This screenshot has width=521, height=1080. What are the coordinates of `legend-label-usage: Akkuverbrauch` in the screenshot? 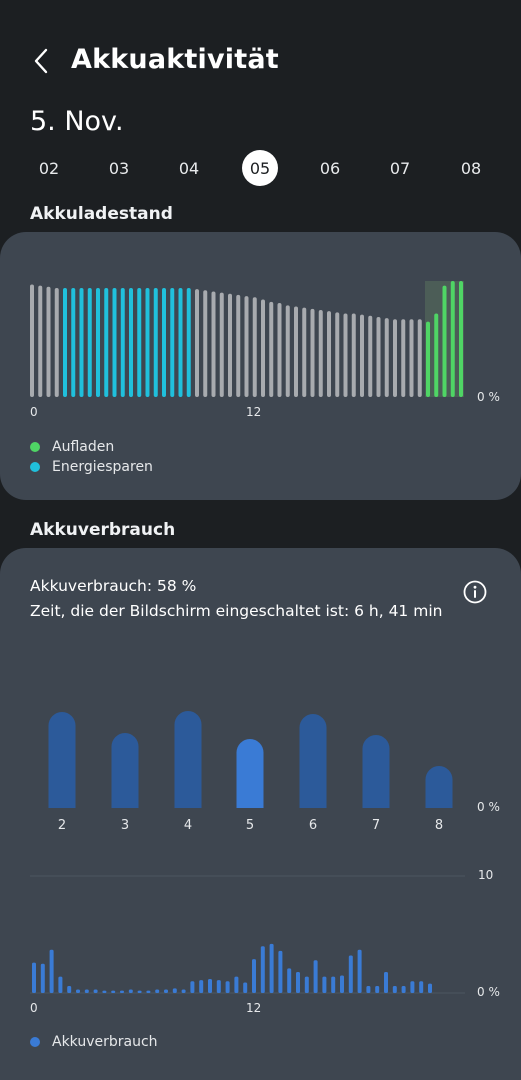 It's located at (105, 1042).